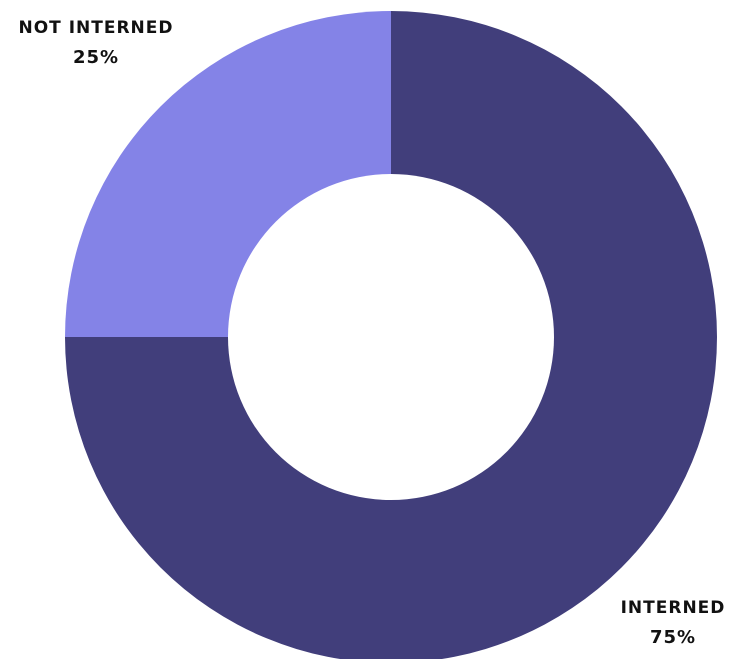 Image resolution: width=731 pixels, height=659 pixels. Describe the element at coordinates (96, 43) in the screenshot. I see `slice-label-not-interned: NOT INTERNED 25%` at that location.